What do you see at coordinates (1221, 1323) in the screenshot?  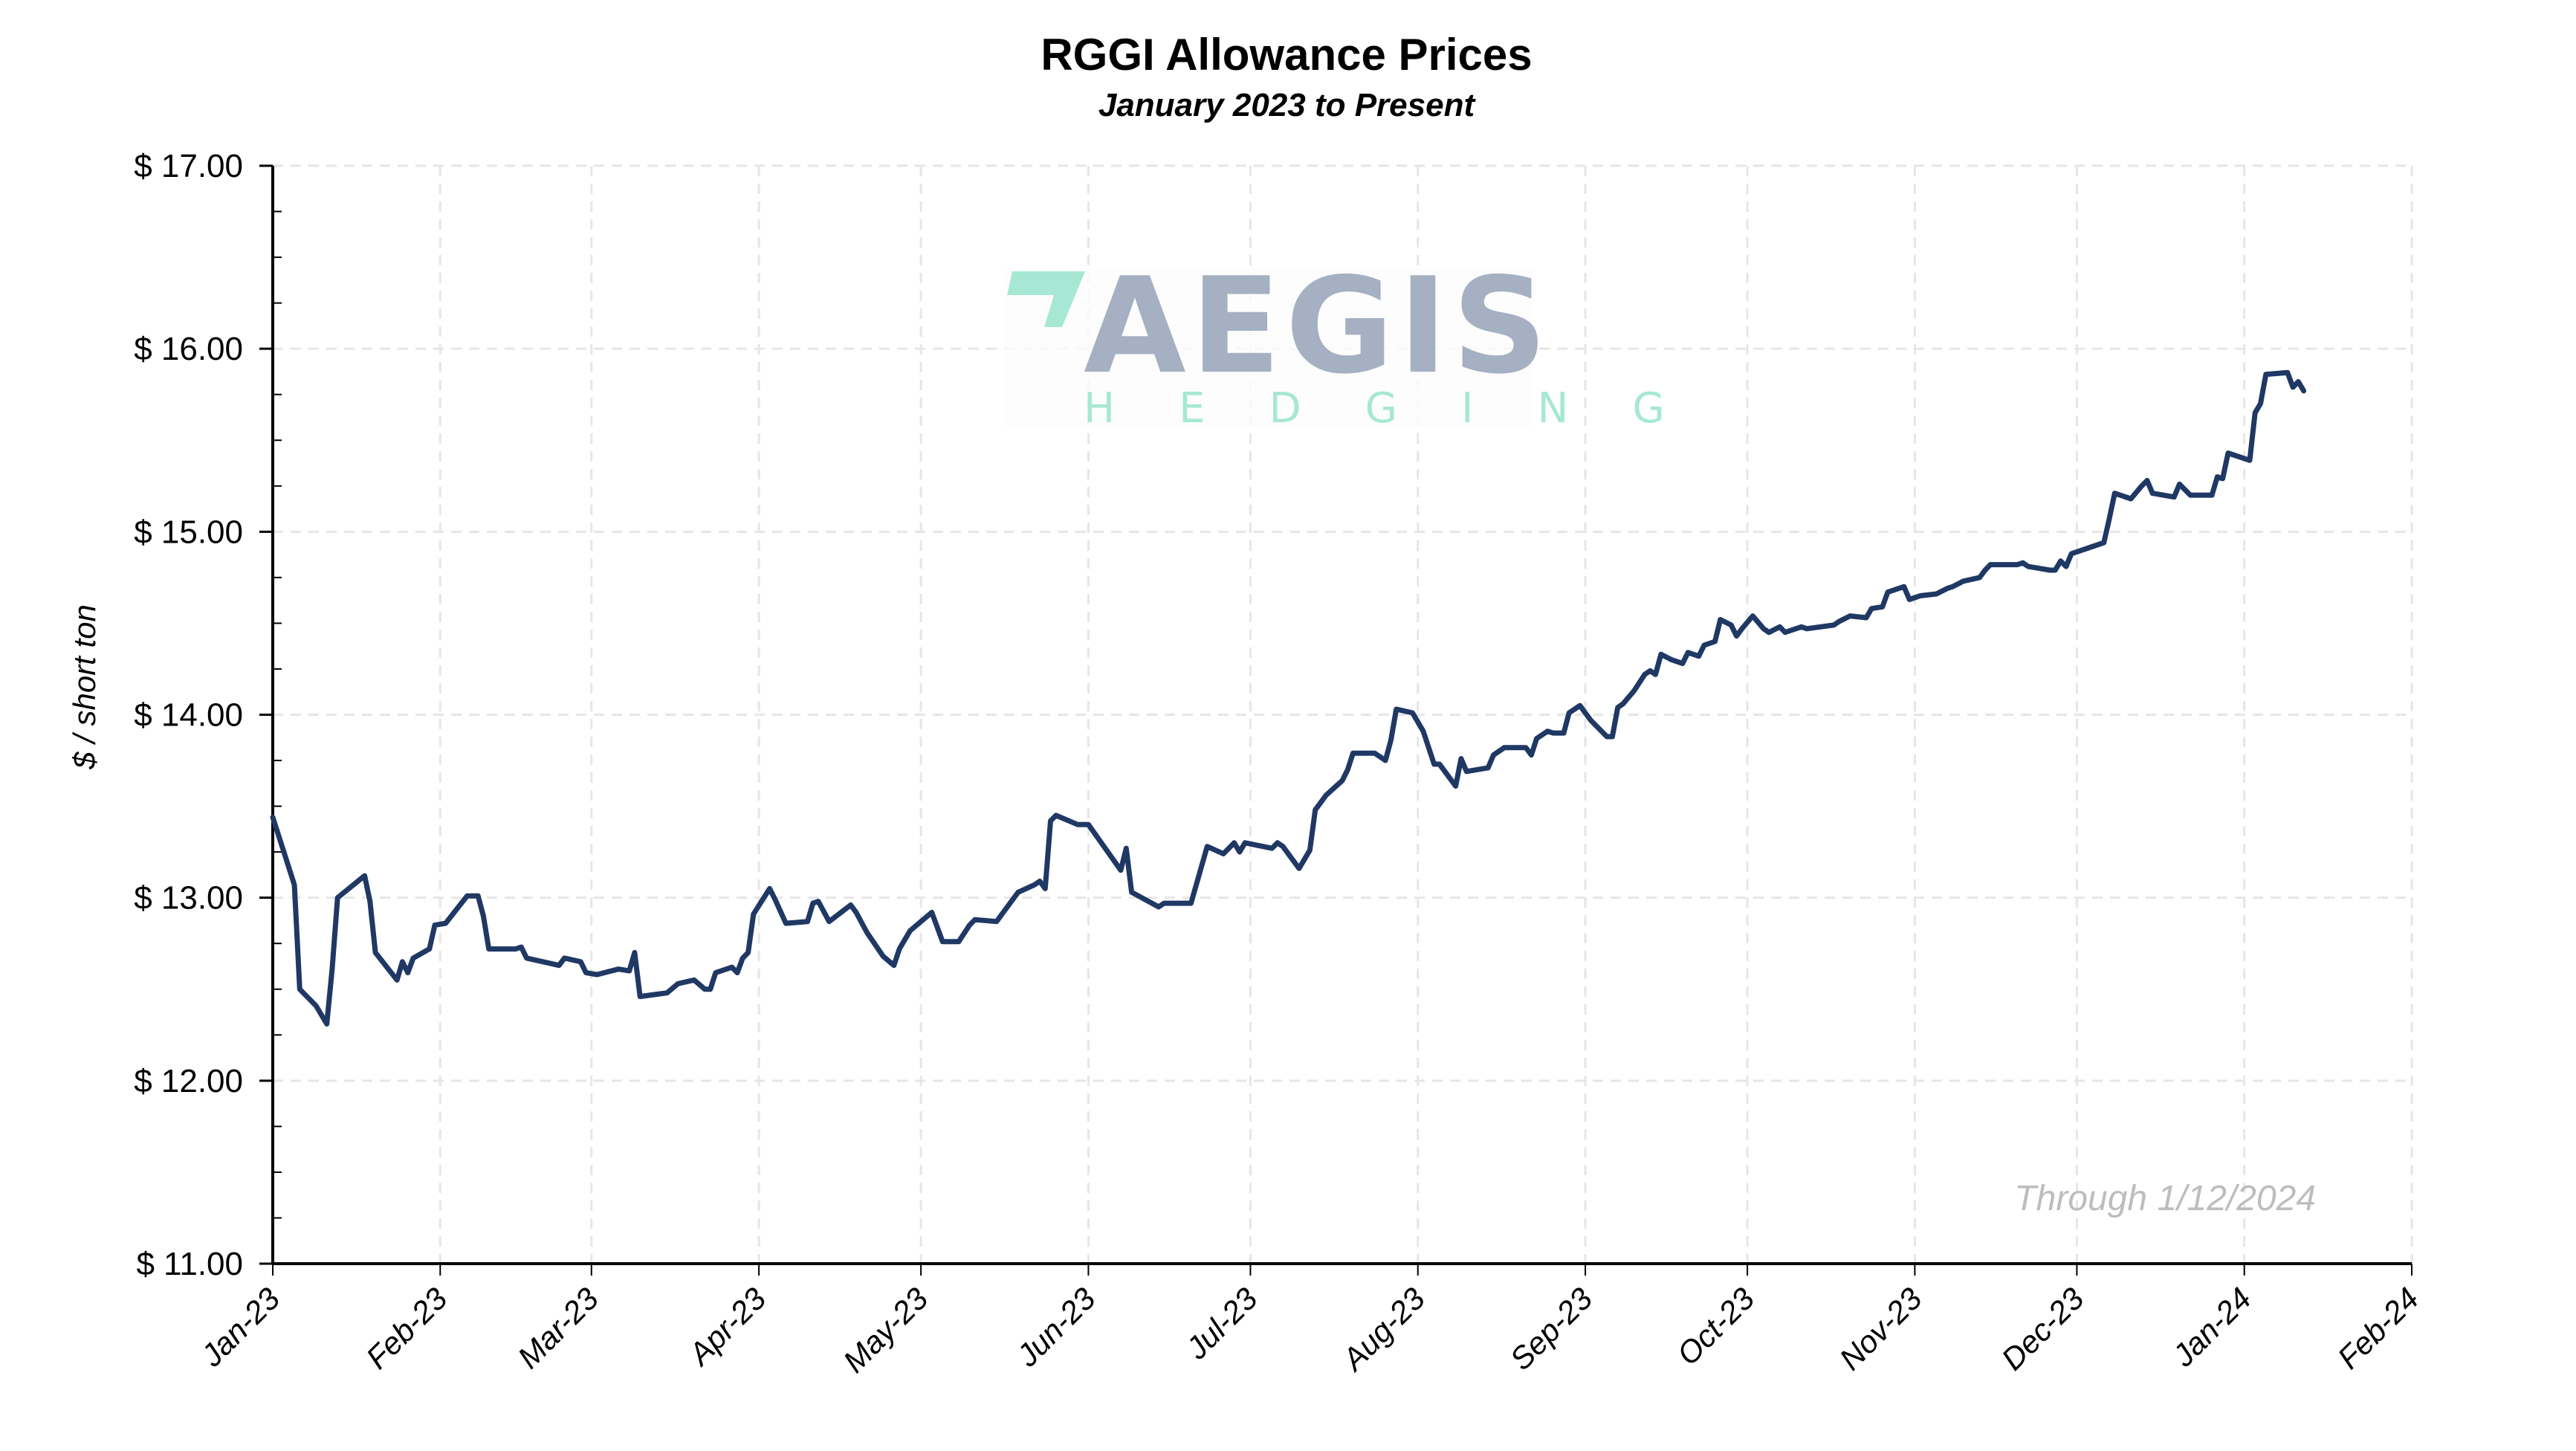 I see `x-tick-label: Jul-23` at bounding box center [1221, 1323].